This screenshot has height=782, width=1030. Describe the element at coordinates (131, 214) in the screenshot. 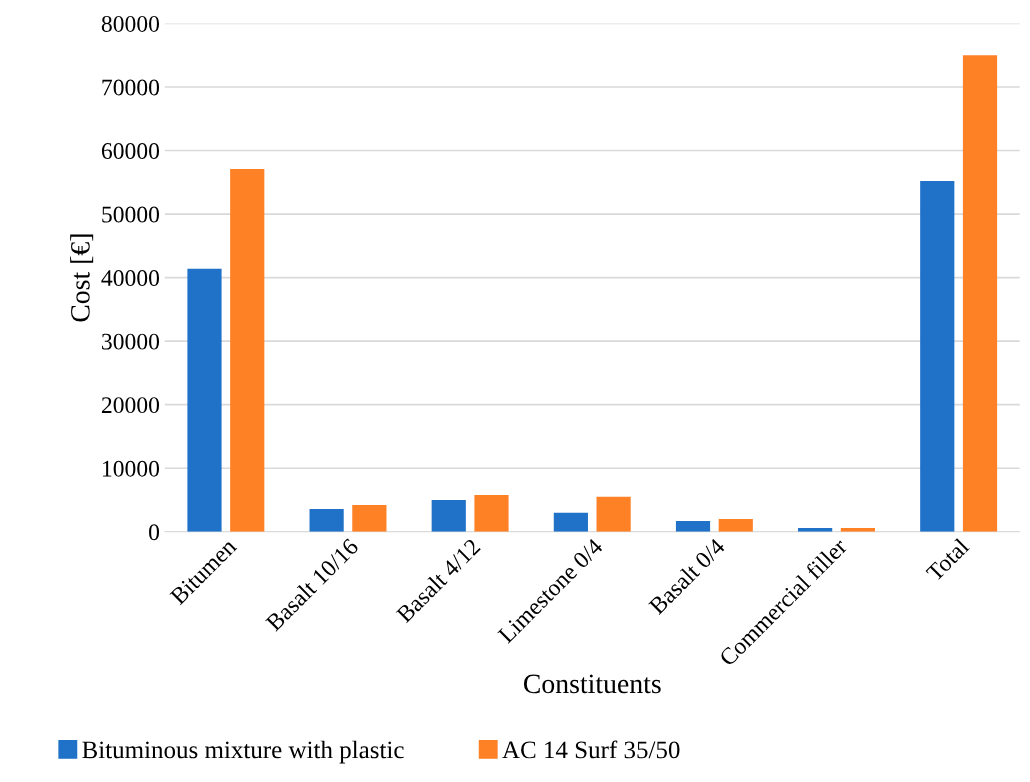

I see `y-tick-label: 50000` at that location.